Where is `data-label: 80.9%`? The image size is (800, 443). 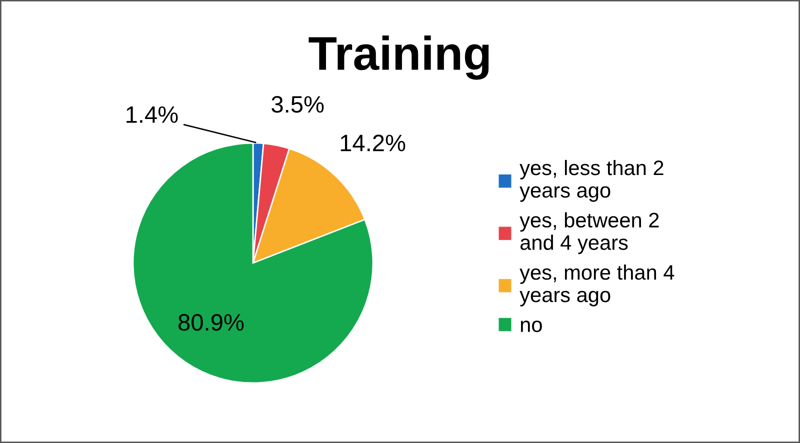
data-label: 80.9% is located at coordinates (211, 322).